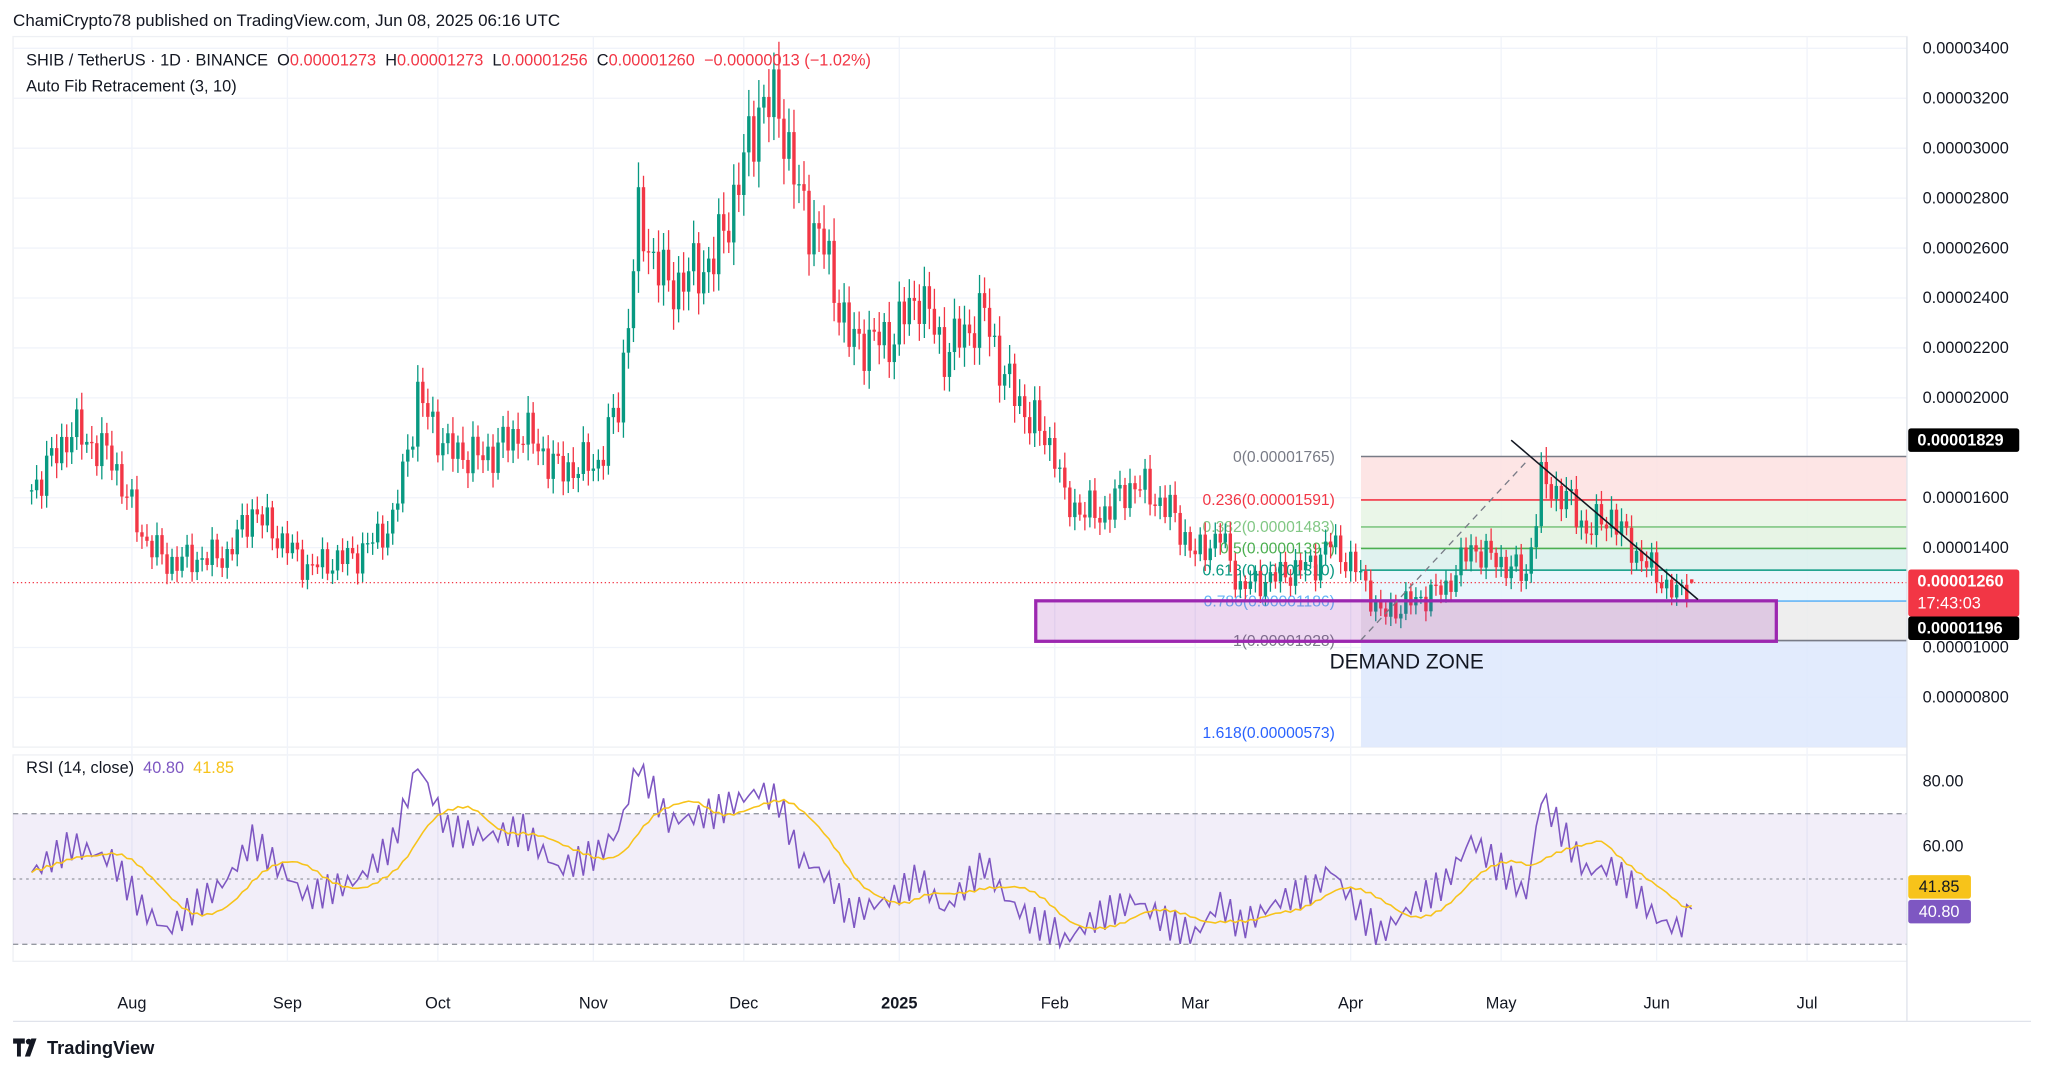 This screenshot has height=1073, width=2048. What do you see at coordinates (131, 86) in the screenshot?
I see `indicator-name: Auto Fib Retracement (3, 10)` at bounding box center [131, 86].